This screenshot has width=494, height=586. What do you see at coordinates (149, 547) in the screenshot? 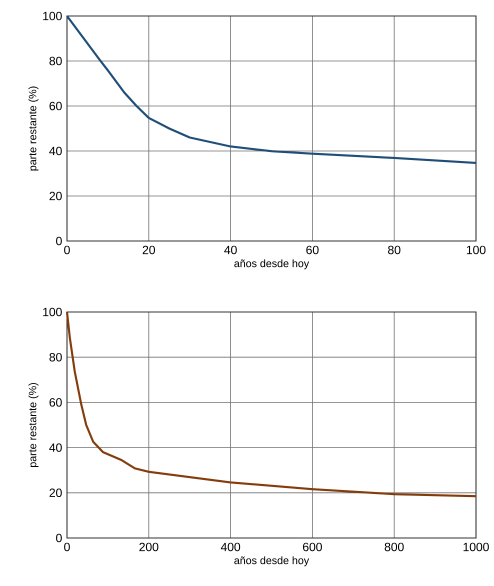
I see `x-tick-label: 200` at bounding box center [149, 547].